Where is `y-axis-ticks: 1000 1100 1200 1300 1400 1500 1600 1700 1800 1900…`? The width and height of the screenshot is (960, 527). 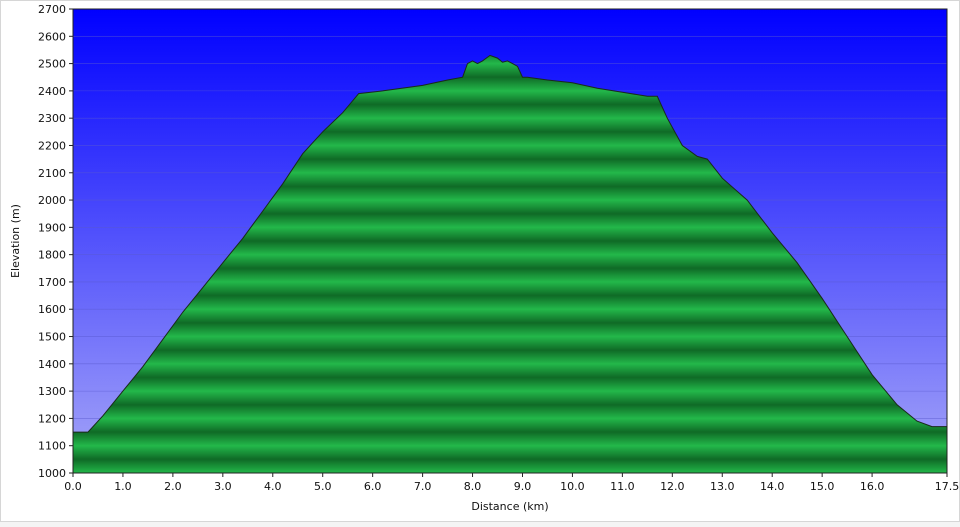 y-axis-ticks: 1000 1100 1200 1300 1400 1500 1600 1700 1800 1900… is located at coordinates (55, 241).